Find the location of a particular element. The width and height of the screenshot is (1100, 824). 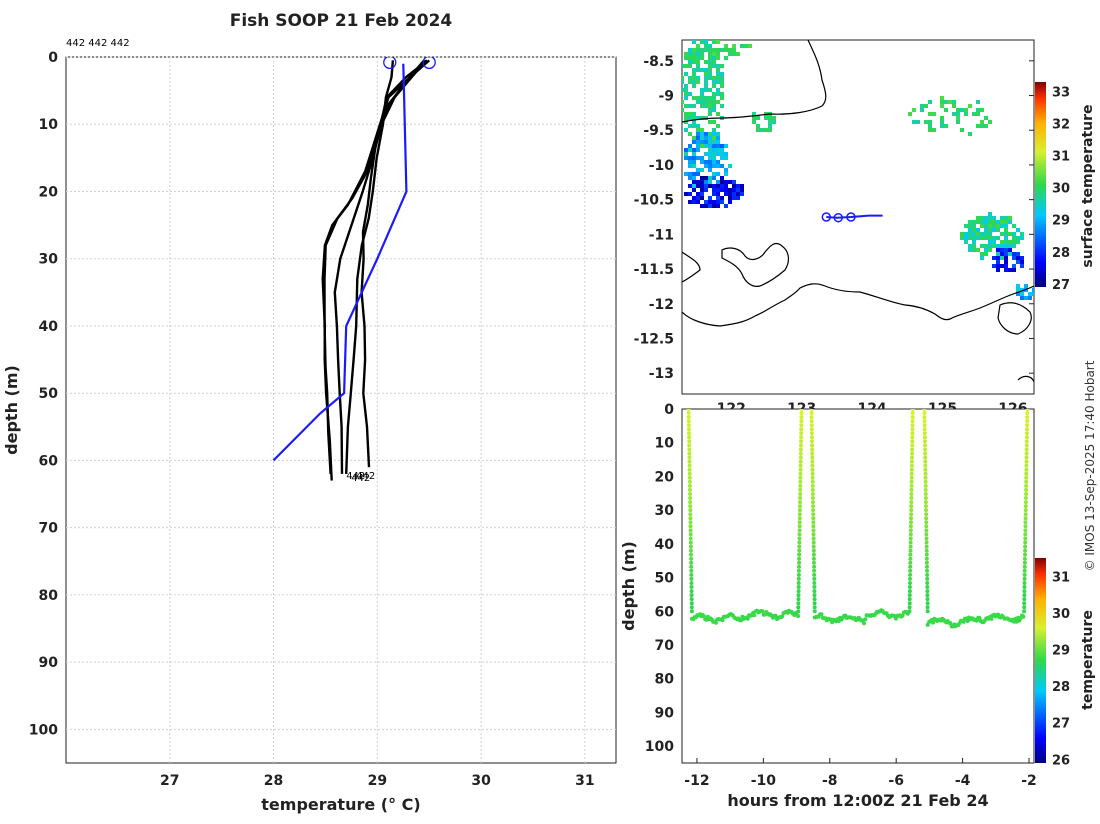

figure-title: Fish SOOP 21 Feb 2024 is located at coordinates (341, 21).